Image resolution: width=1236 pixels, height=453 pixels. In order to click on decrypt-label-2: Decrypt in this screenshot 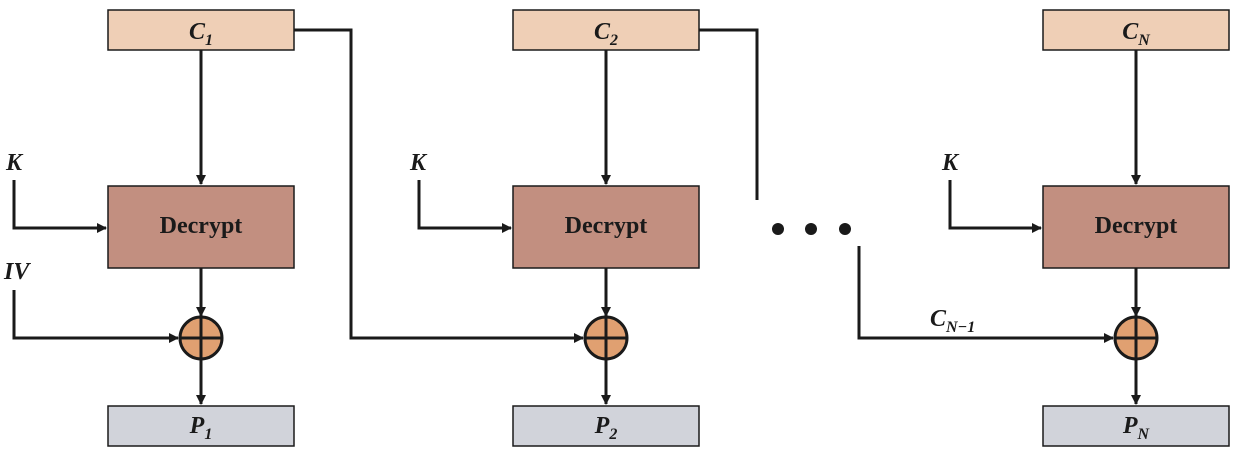, I will do `click(606, 226)`.